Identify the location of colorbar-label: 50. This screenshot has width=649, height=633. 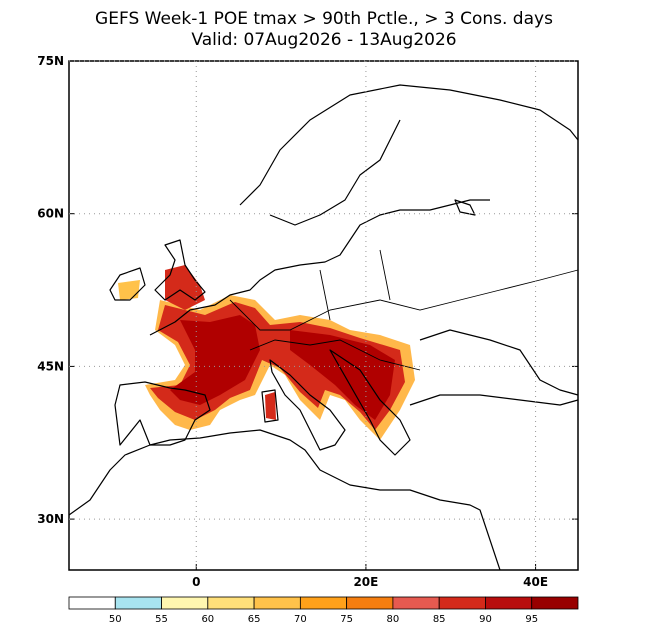
(115, 619).